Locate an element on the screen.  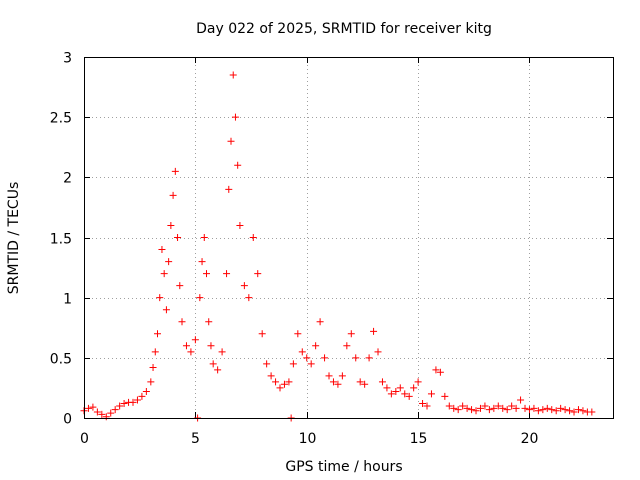
x-tick-label: 0 is located at coordinates (84, 439).